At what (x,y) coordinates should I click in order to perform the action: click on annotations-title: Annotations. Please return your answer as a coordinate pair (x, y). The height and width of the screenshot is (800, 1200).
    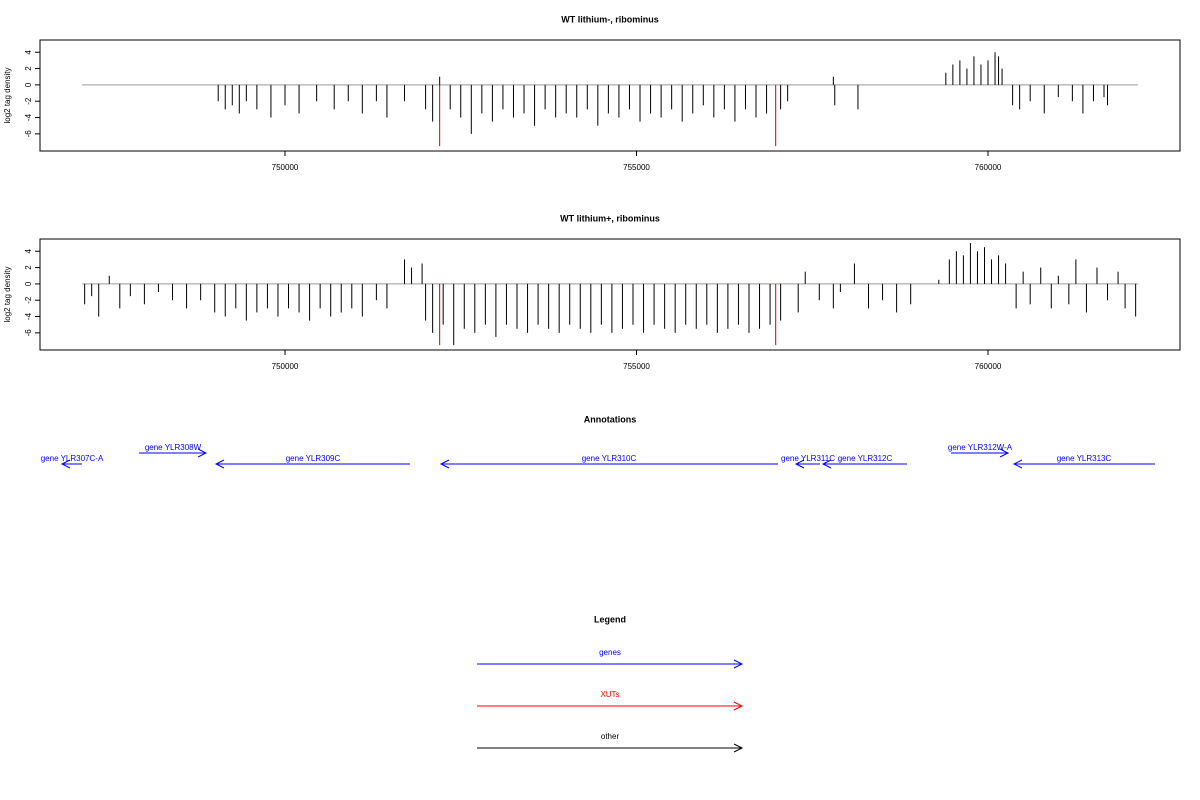
    Looking at the image, I should click on (610, 419).